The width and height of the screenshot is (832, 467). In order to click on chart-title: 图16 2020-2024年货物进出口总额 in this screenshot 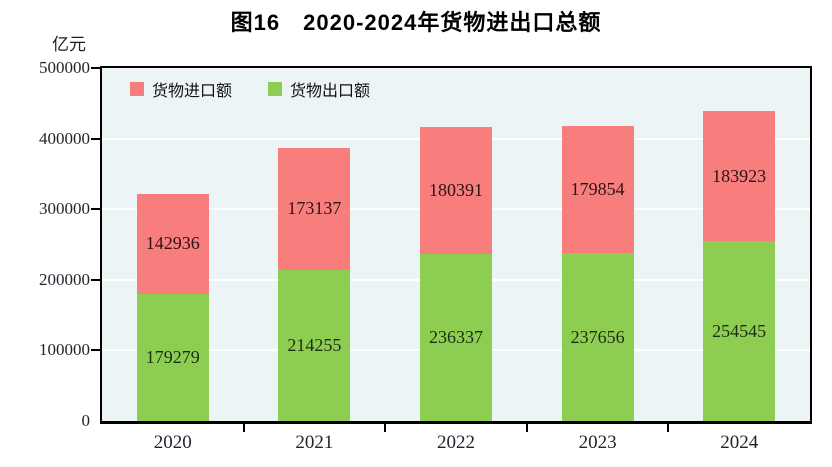, I will do `click(416, 22)`.